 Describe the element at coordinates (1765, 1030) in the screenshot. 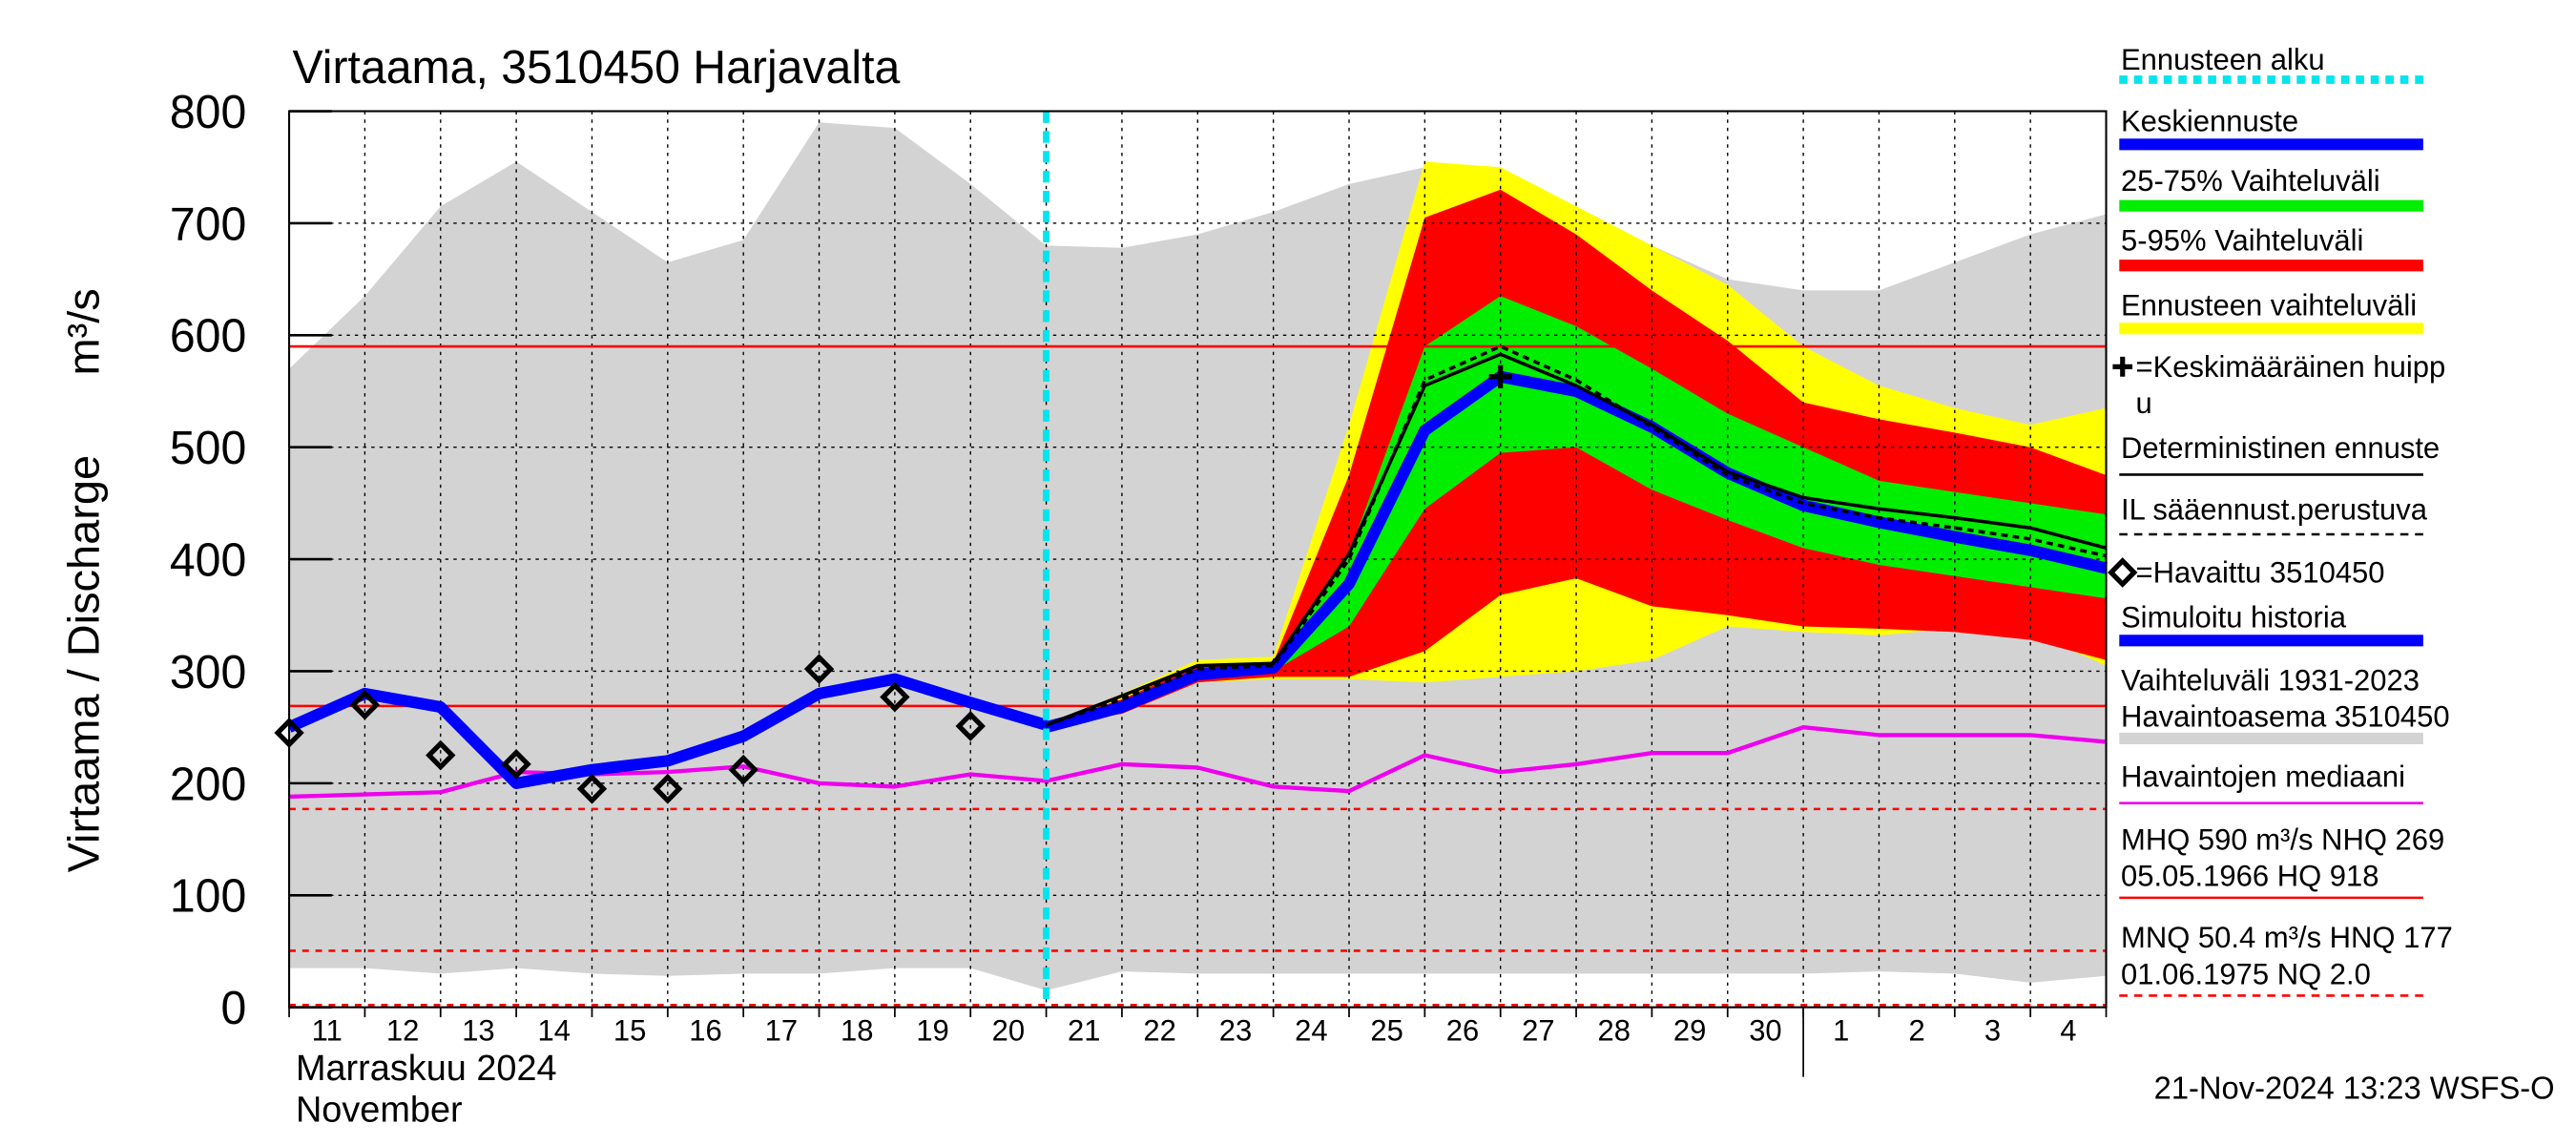

I see `x-tick-label: 30` at that location.